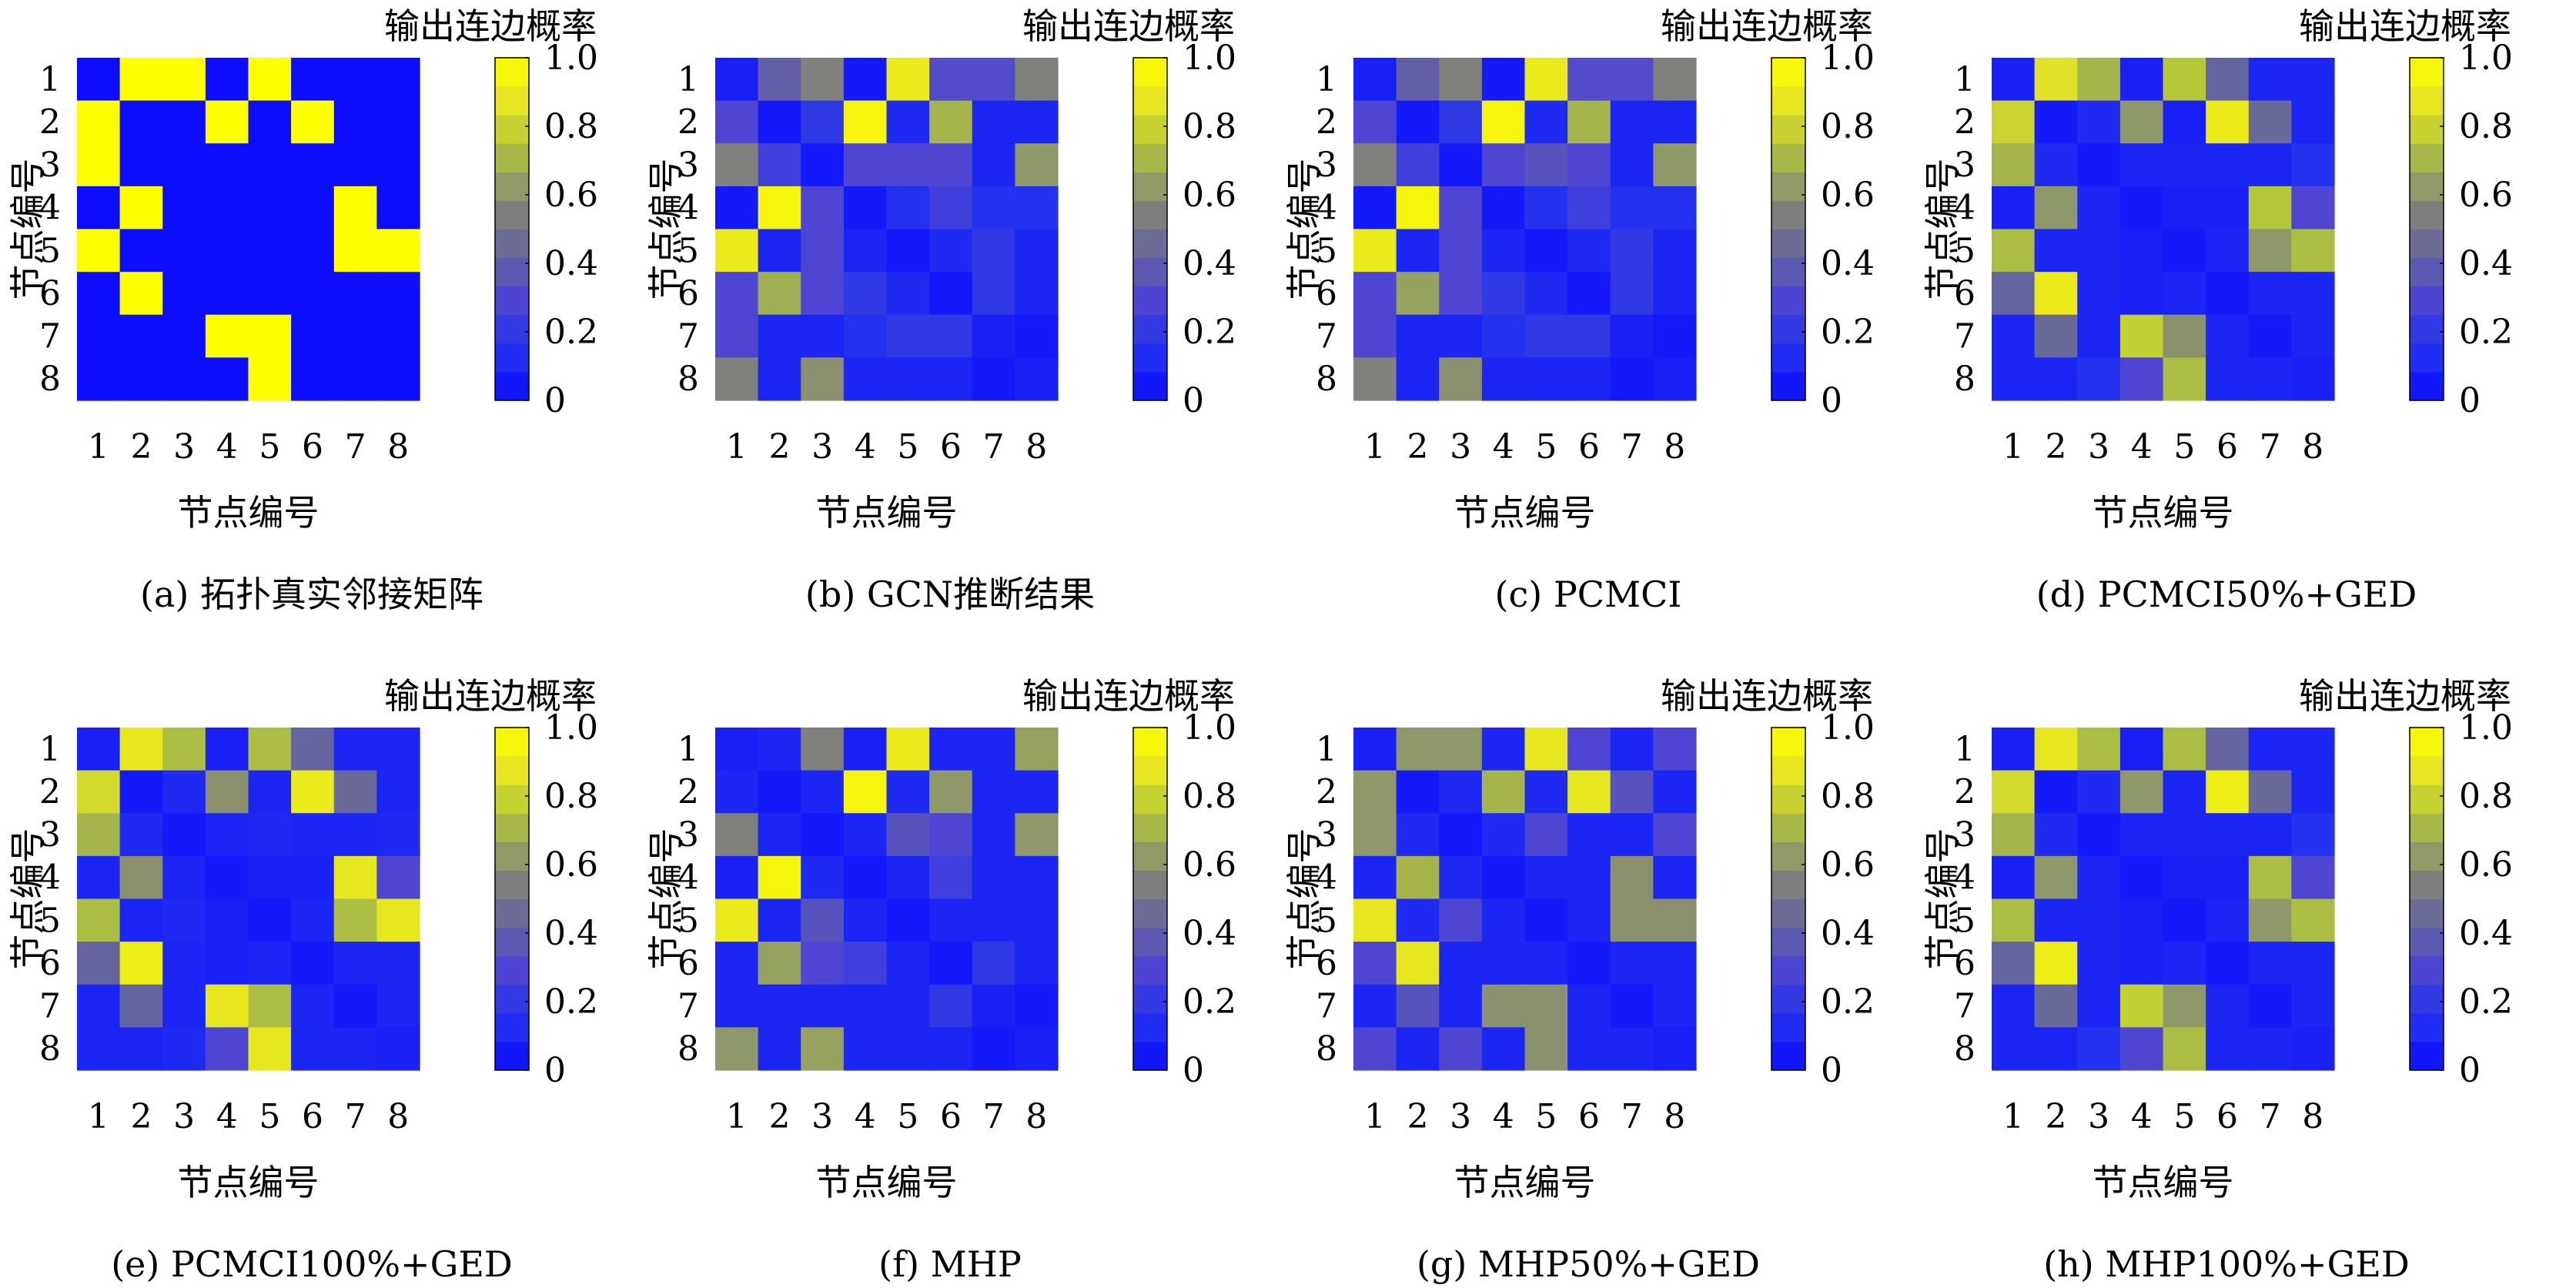 The image size is (2576, 1288). Describe the element at coordinates (994, 1117) in the screenshot. I see `x-tick-label: 7` at that location.